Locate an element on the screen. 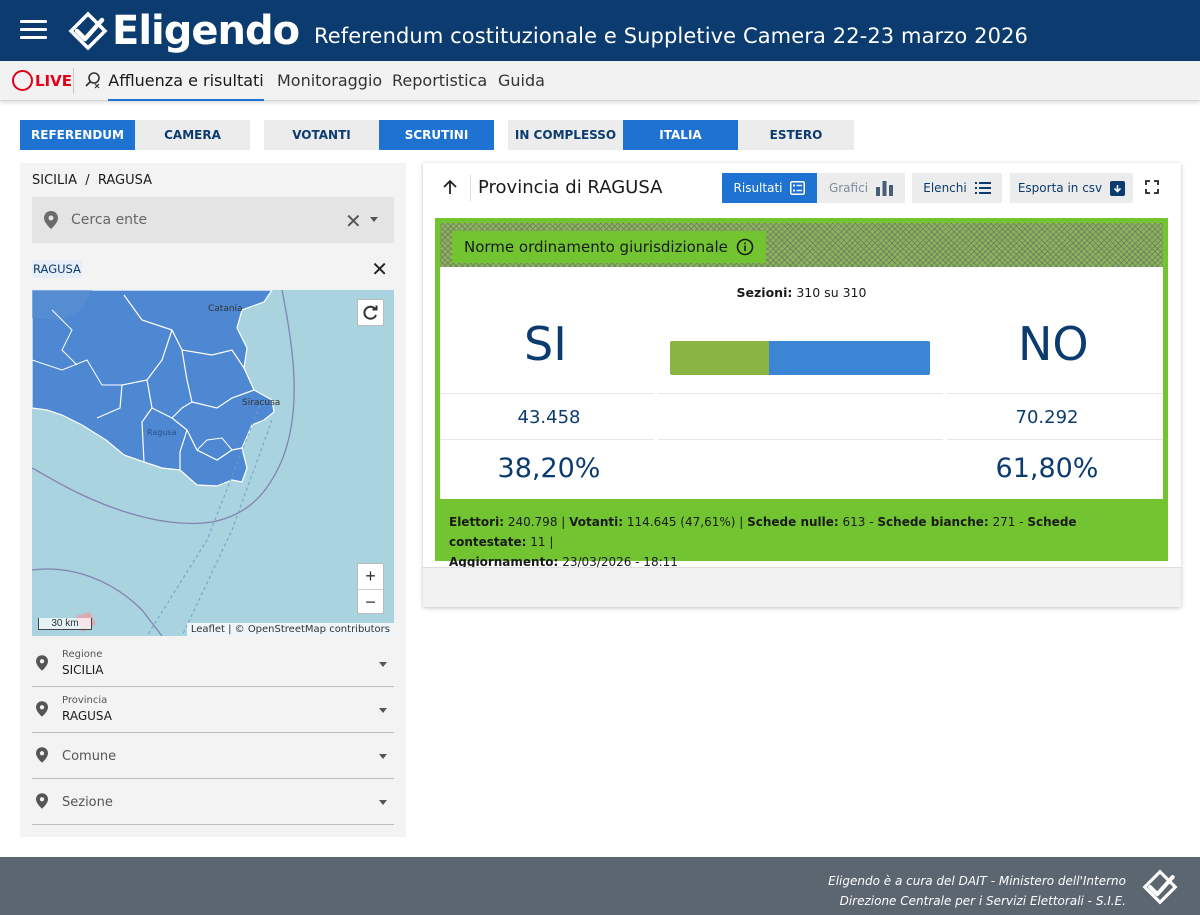 The image size is (1200, 915). map-label-siracusa: Siracusa is located at coordinates (261, 403).